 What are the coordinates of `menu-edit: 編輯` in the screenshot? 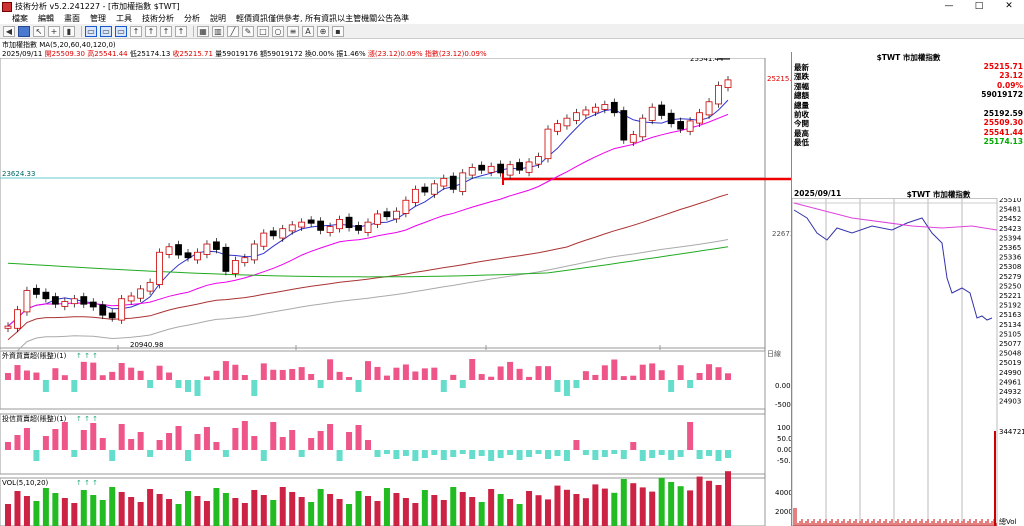 It's located at (46, 18).